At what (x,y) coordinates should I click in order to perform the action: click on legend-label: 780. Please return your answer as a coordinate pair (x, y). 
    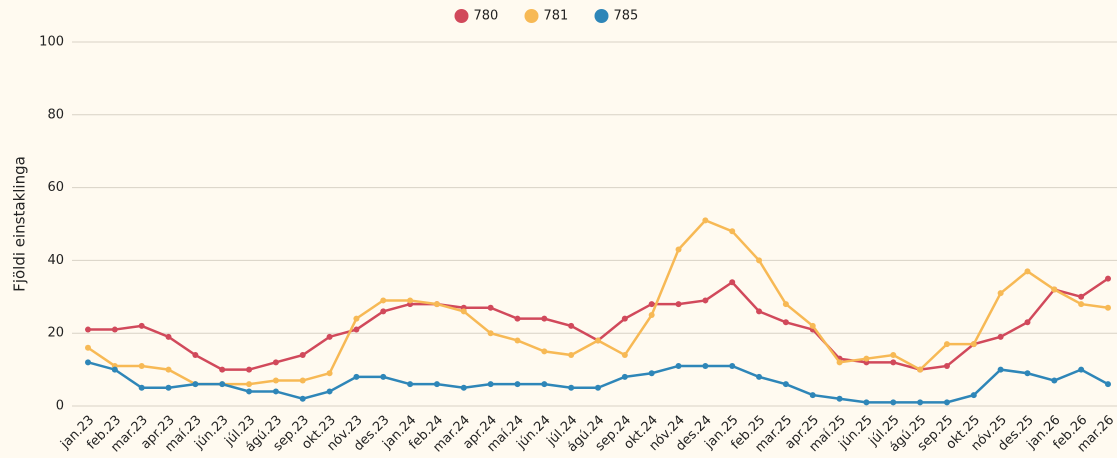
    Looking at the image, I should click on (486, 16).